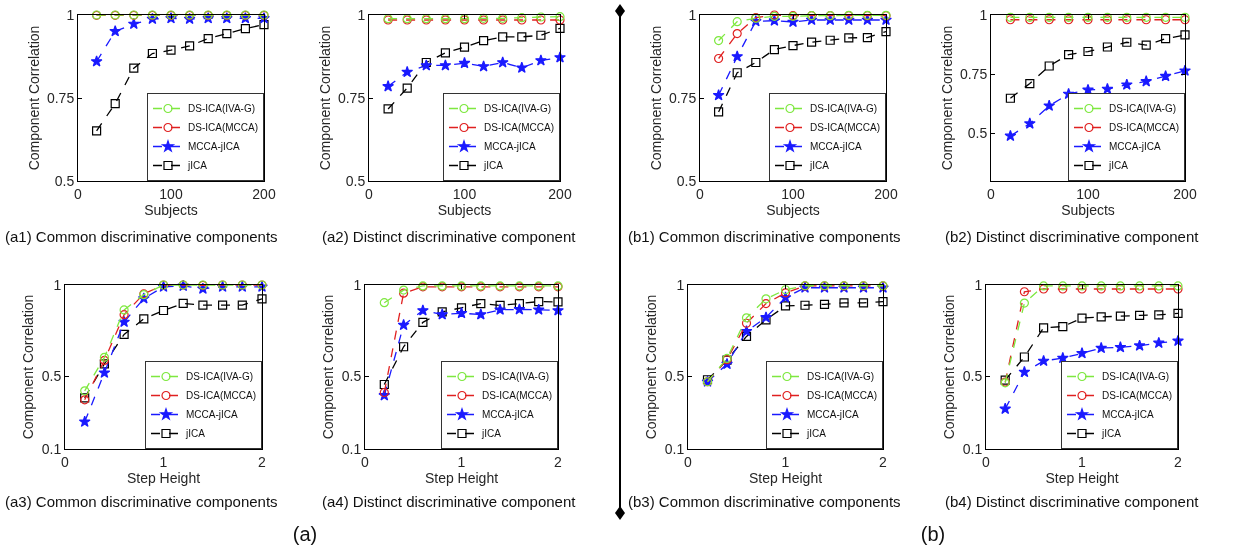  Describe the element at coordinates (449, 501) in the screenshot. I see `text: (a4) Distinct discriminative component` at that location.